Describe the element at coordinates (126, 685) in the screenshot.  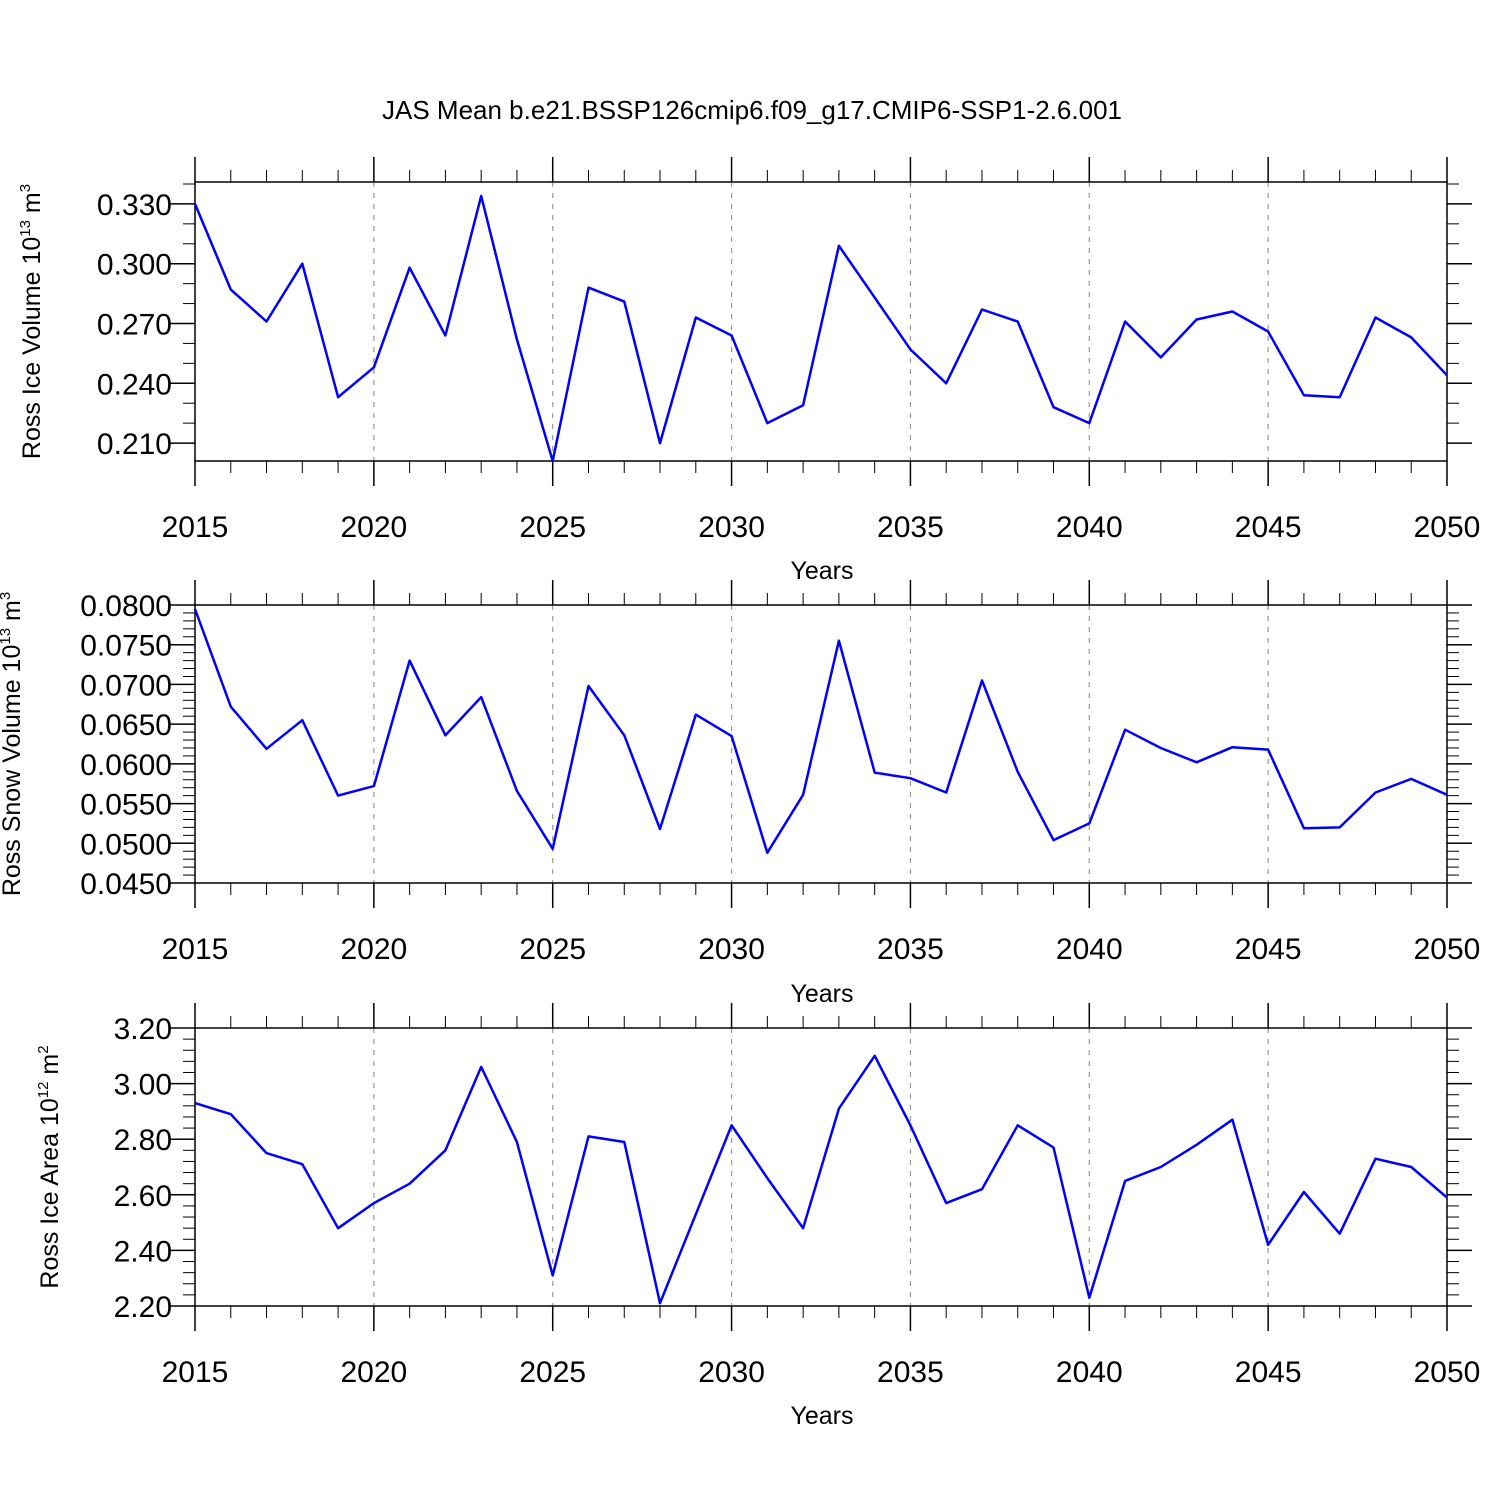
I see `y-tick-label: 0.0700` at that location.